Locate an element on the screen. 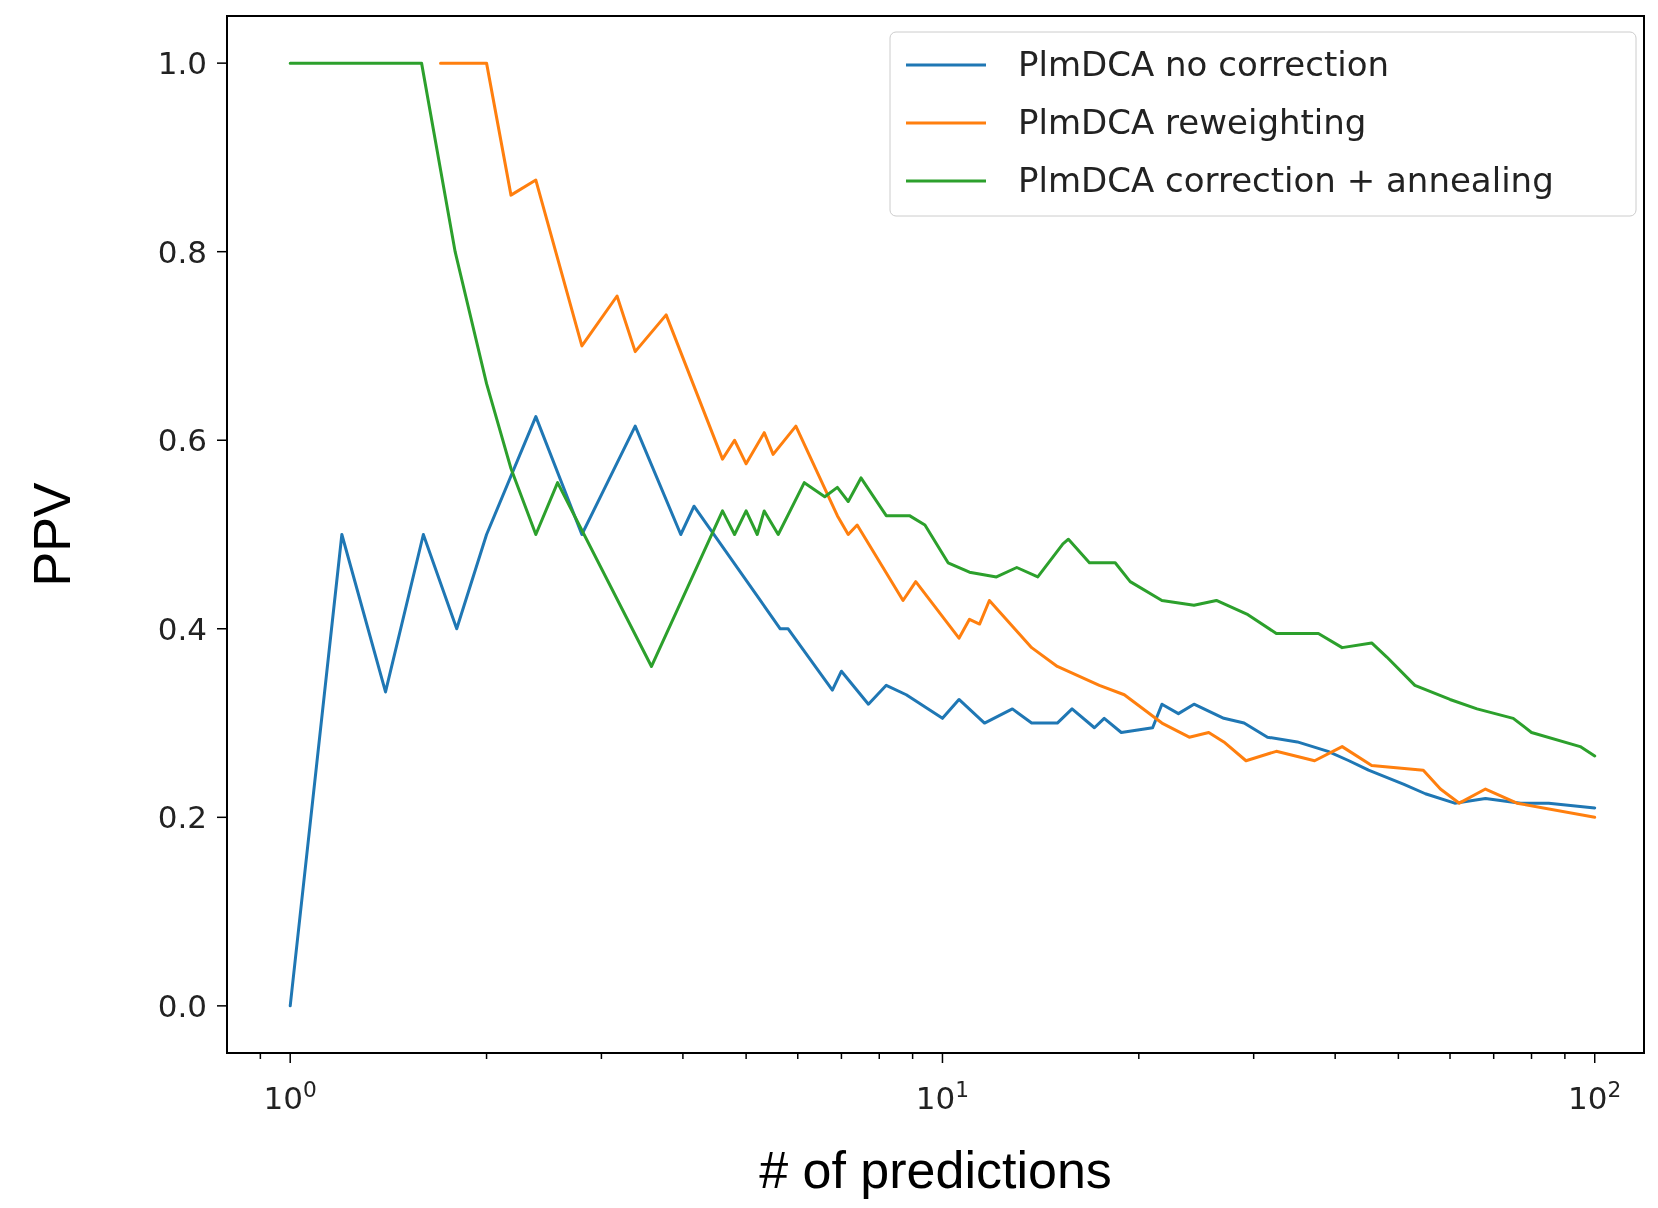  legend-label: PlmDCA correction + annealing is located at coordinates (1286, 180).